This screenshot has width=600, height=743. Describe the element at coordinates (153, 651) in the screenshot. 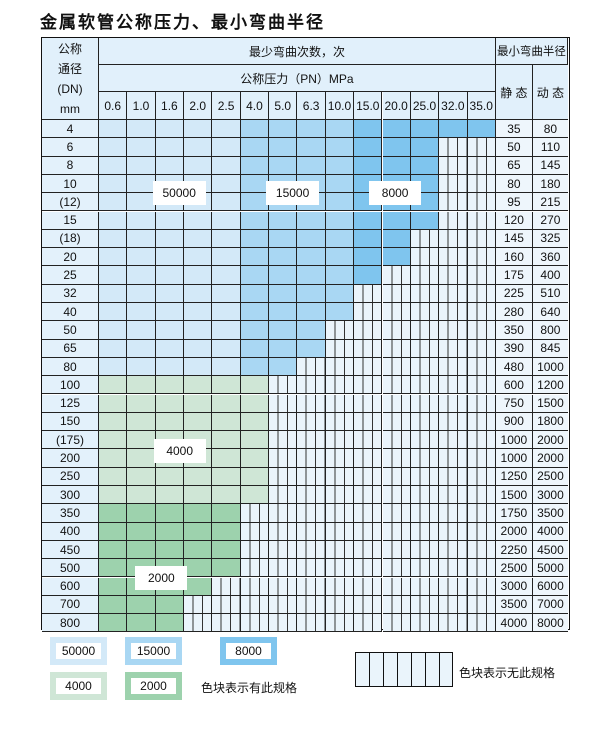

I see `legend-label: 15000` at that location.